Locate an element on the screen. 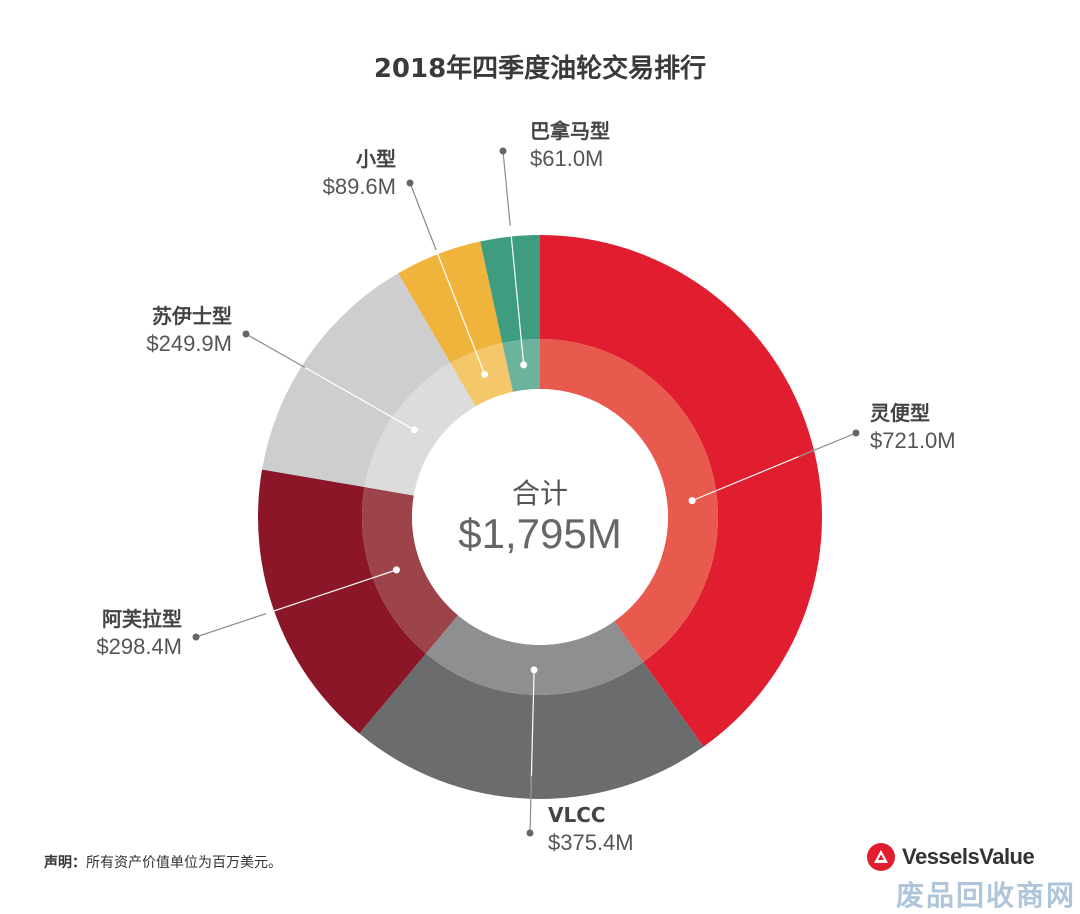 This screenshot has width=1080, height=914. slice-value-handy: $721.0M is located at coordinates (913, 440).